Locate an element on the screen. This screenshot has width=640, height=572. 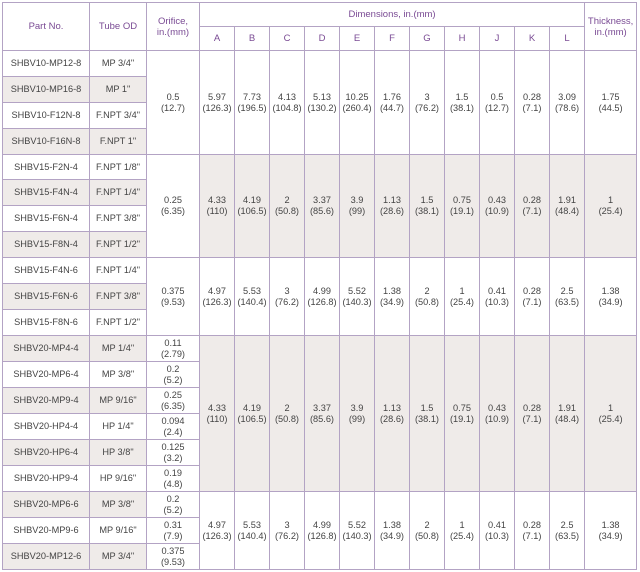
orifice-value-in: 0.094 is located at coordinates (173, 420).